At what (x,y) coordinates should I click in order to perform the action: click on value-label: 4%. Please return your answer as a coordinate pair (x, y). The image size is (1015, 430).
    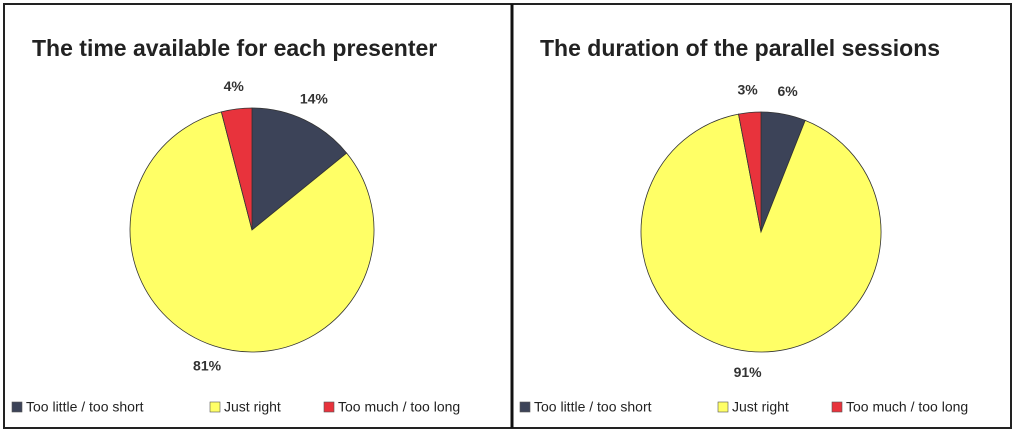
    Looking at the image, I should click on (234, 86).